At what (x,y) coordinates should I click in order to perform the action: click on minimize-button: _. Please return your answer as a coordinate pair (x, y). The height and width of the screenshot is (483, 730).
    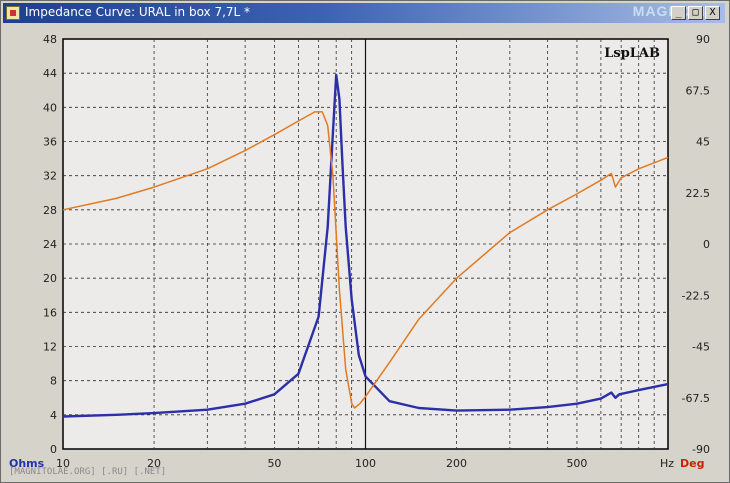
    Looking at the image, I should click on (678, 13).